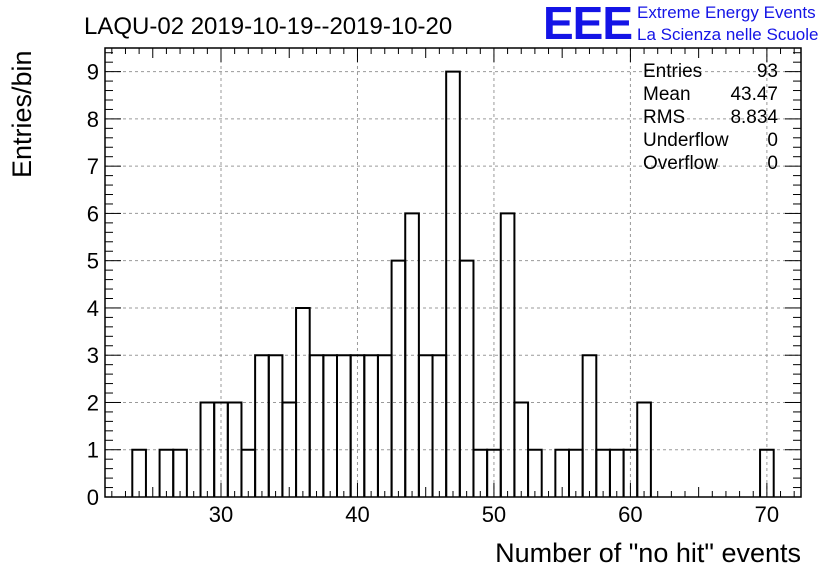 This screenshot has height=572, width=836. I want to click on y-tick-label: 0, so click(93, 497).